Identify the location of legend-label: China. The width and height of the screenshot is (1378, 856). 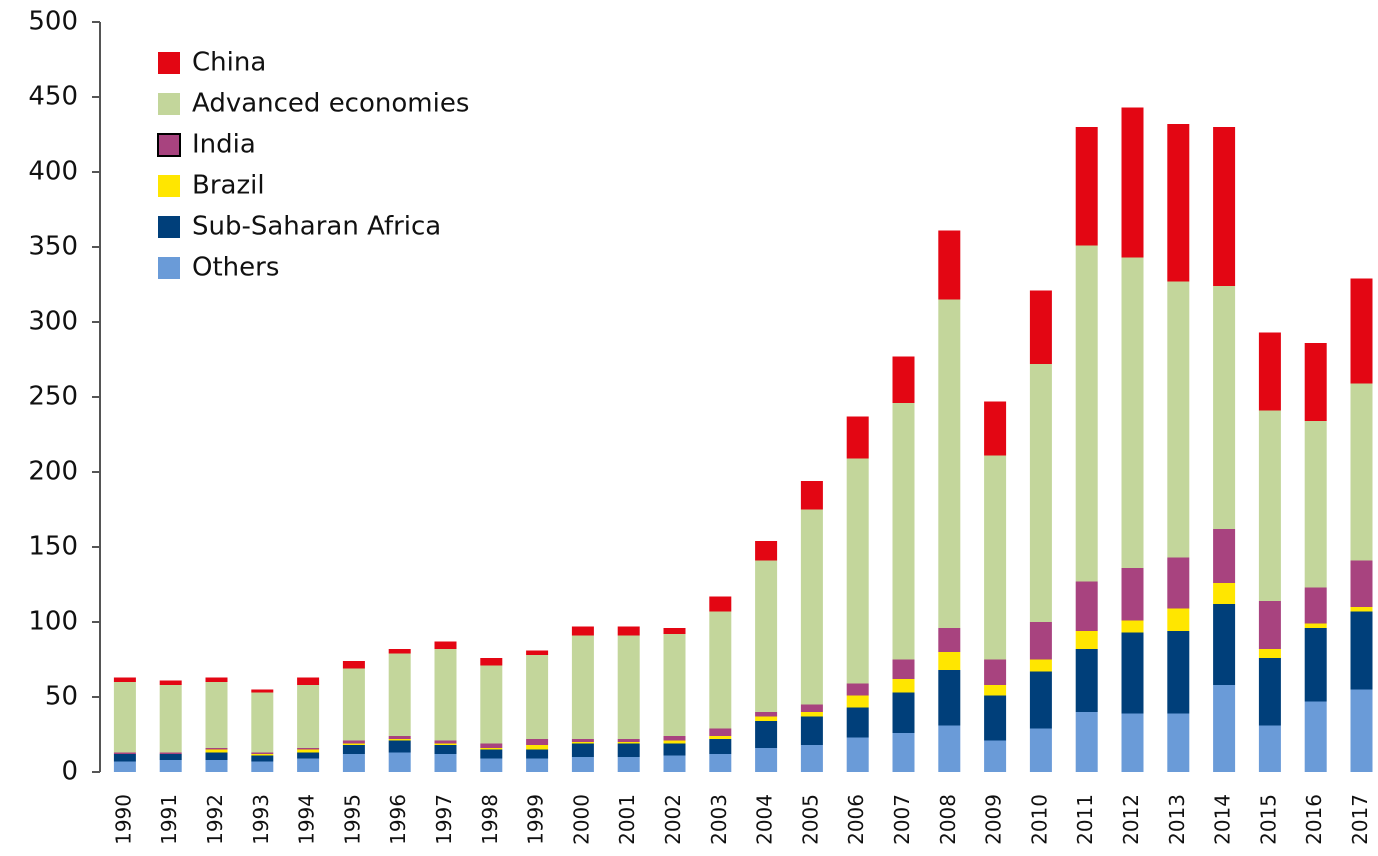
(229, 63).